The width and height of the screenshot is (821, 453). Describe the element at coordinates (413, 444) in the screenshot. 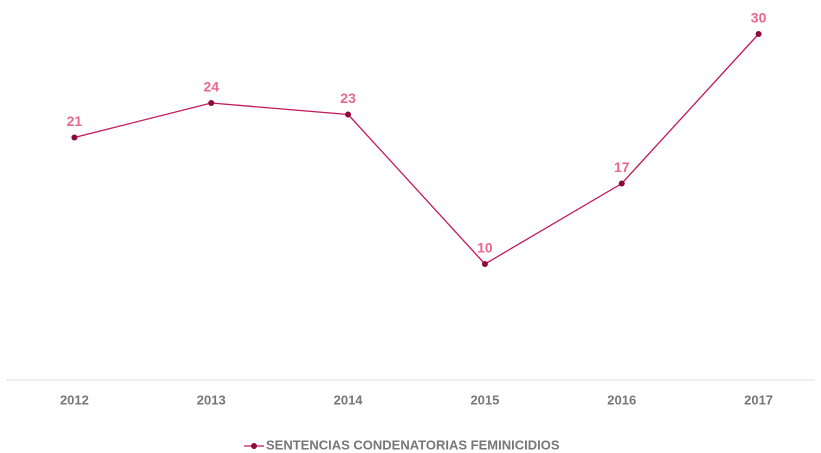

I see `legend-label: SENTENCIAS CONDENATORIAS FEMINICIDIOS` at that location.